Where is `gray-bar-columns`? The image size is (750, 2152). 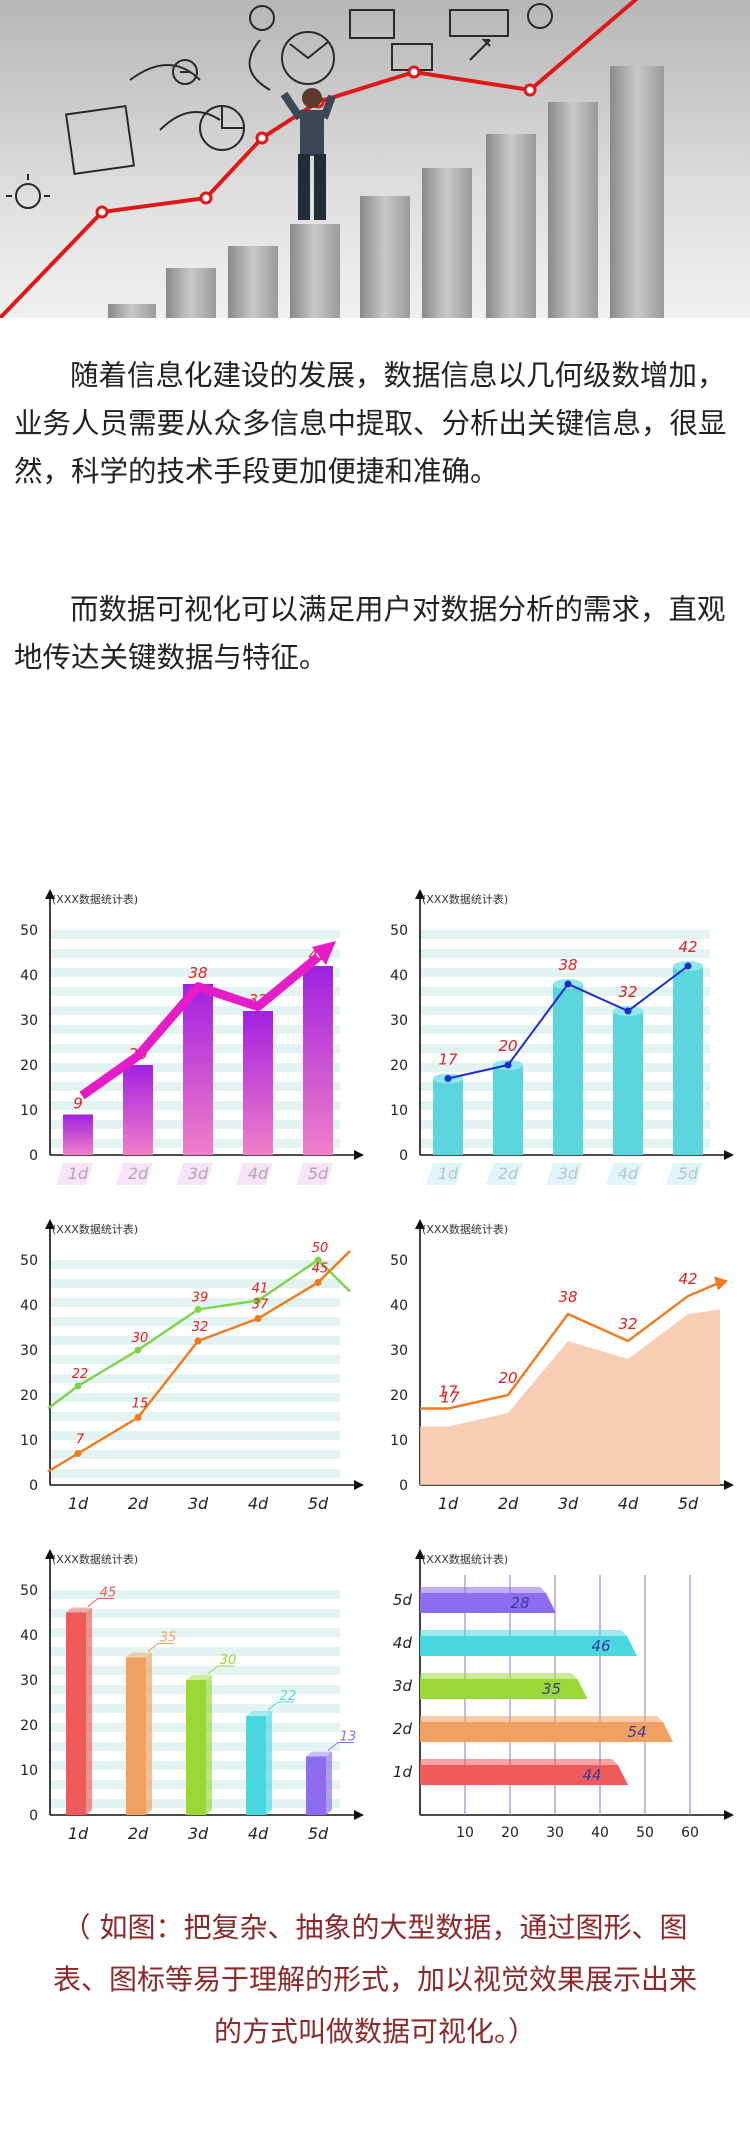
gray-bar-columns is located at coordinates (386, 192).